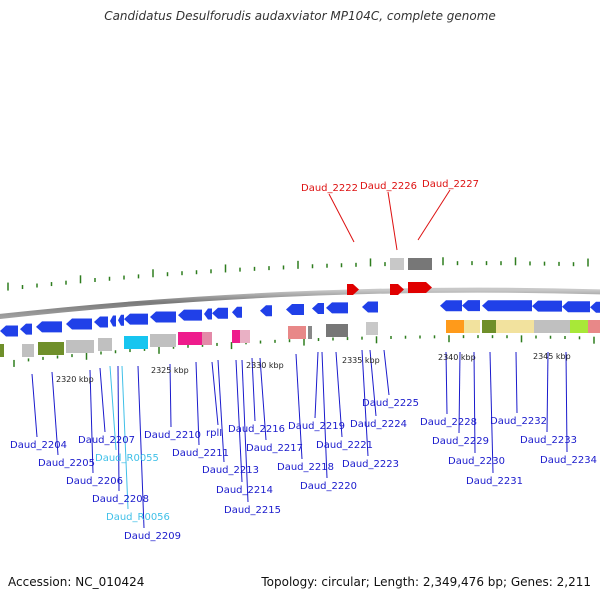 This screenshot has width=600, height=600. What do you see at coordinates (448, 422) in the screenshot?
I see `gene-label: Daud_2228` at bounding box center [448, 422].